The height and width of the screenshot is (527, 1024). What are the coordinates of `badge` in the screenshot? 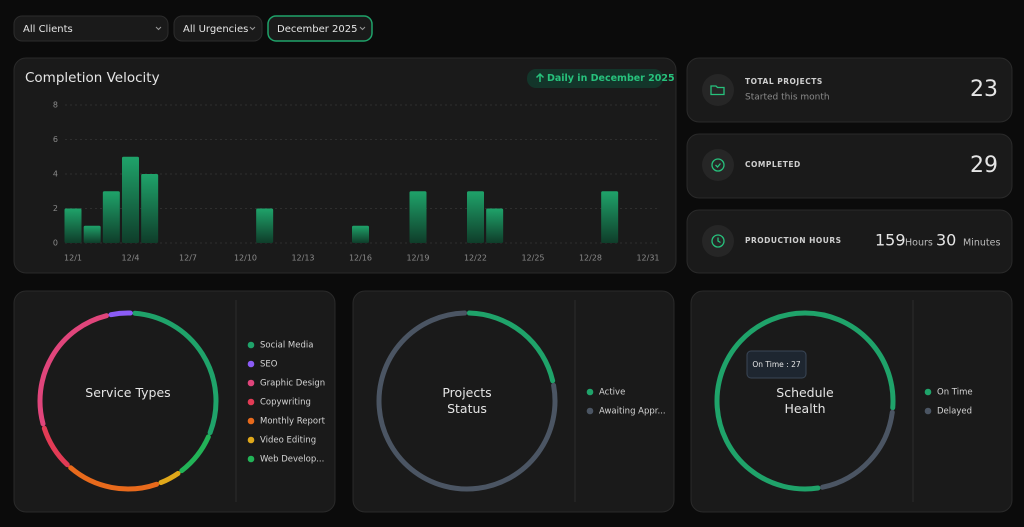 It's located at (595, 78).